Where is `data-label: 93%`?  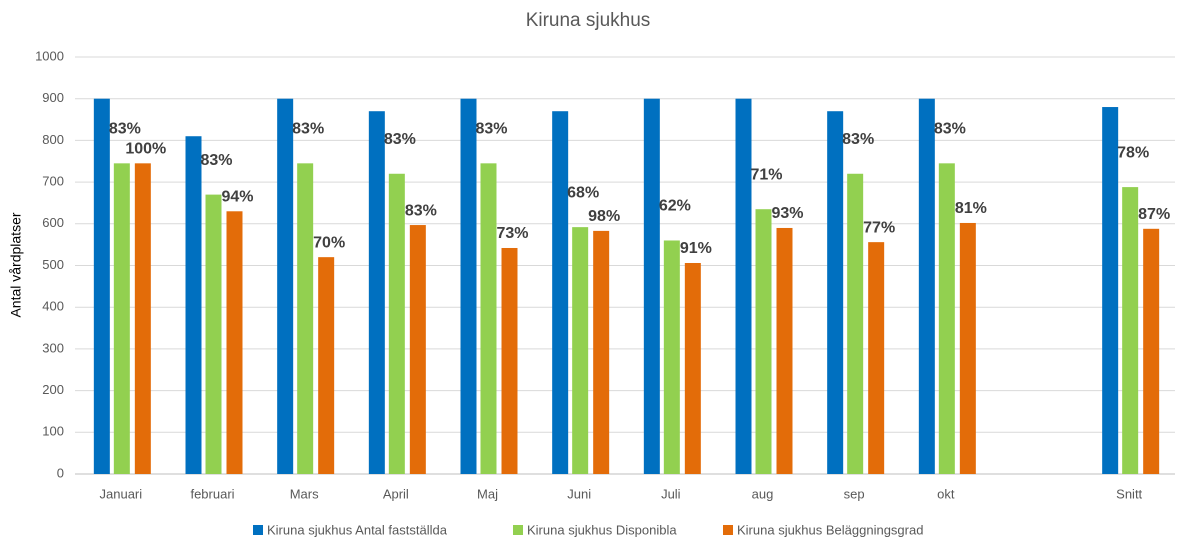
data-label: 93% is located at coordinates (787, 213).